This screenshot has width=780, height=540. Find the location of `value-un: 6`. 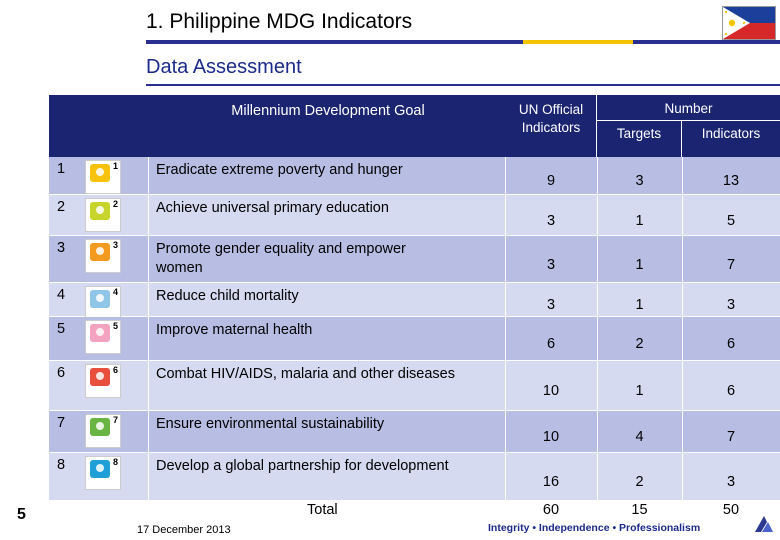

value-un: 6 is located at coordinates (551, 344).